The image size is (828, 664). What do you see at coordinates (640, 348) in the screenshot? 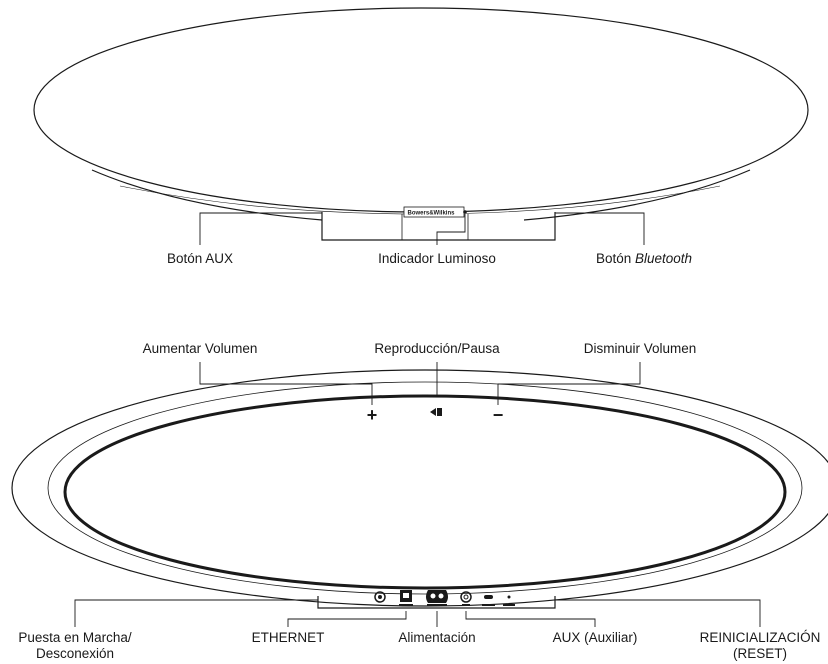
I see `label-volume-down: Disminuir Volumen` at bounding box center [640, 348].